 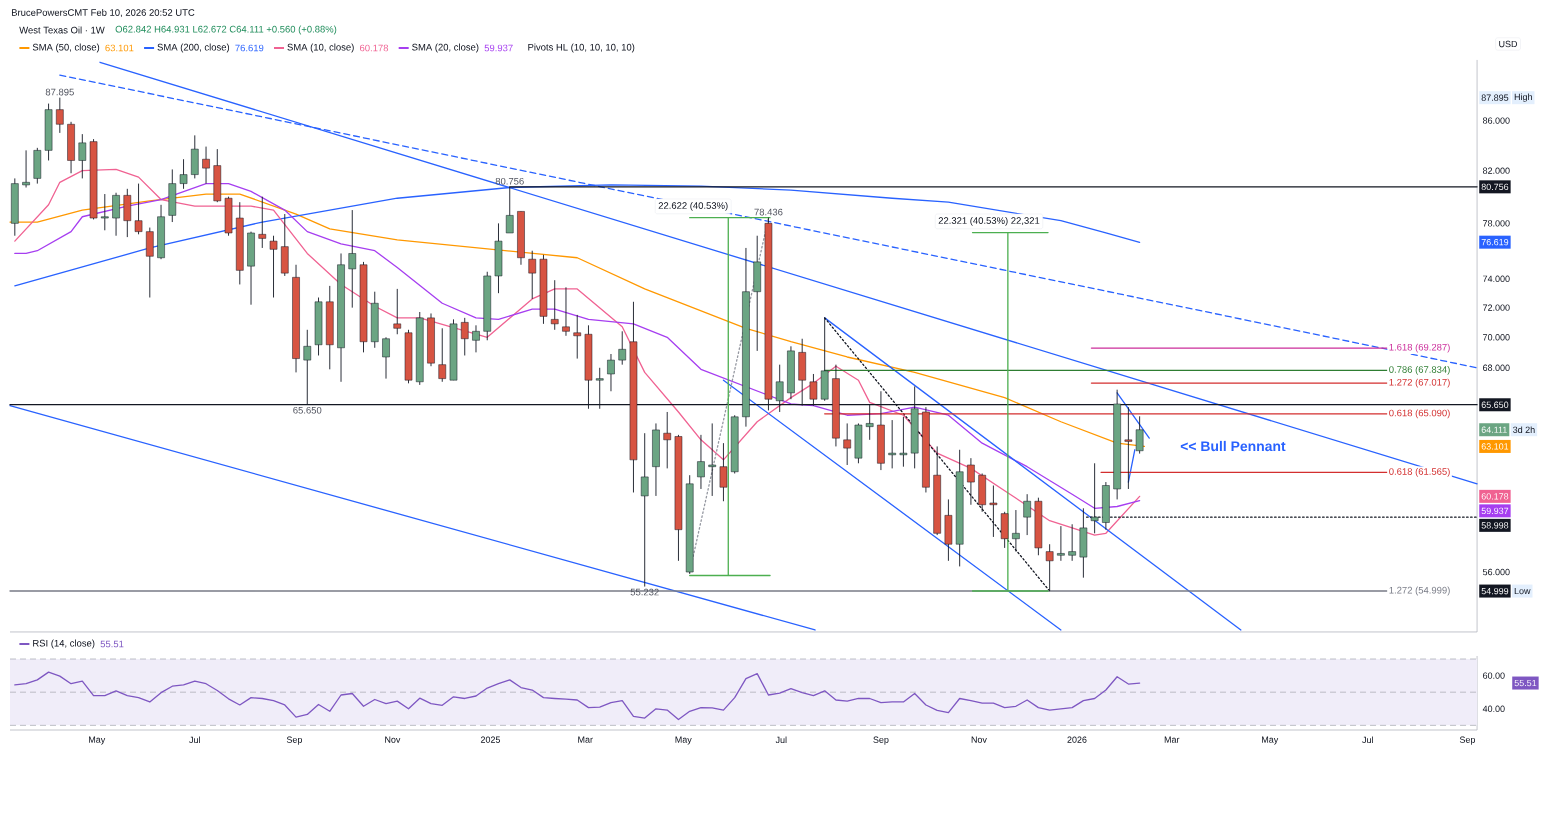 What do you see at coordinates (1496, 120) in the screenshot?
I see `y-tick-label: 86.000` at bounding box center [1496, 120].